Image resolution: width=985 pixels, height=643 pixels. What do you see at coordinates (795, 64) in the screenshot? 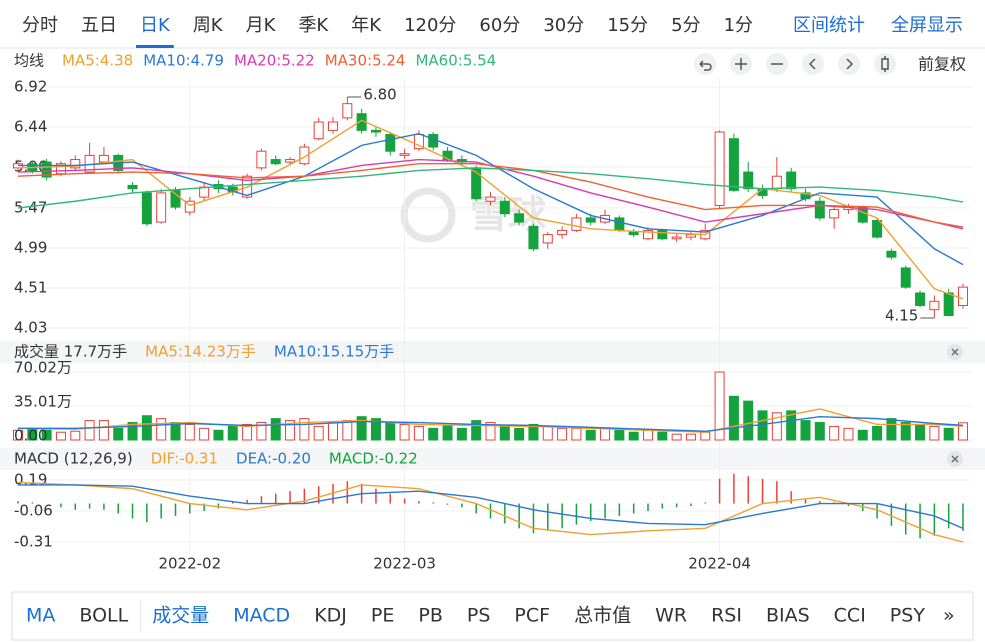
I see `toolbar-icons` at bounding box center [795, 64].